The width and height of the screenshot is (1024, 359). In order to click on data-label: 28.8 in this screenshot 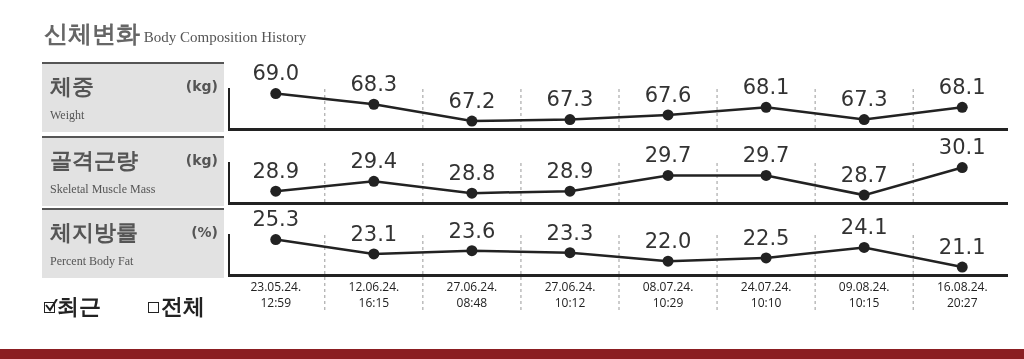, I will do `click(472, 173)`.